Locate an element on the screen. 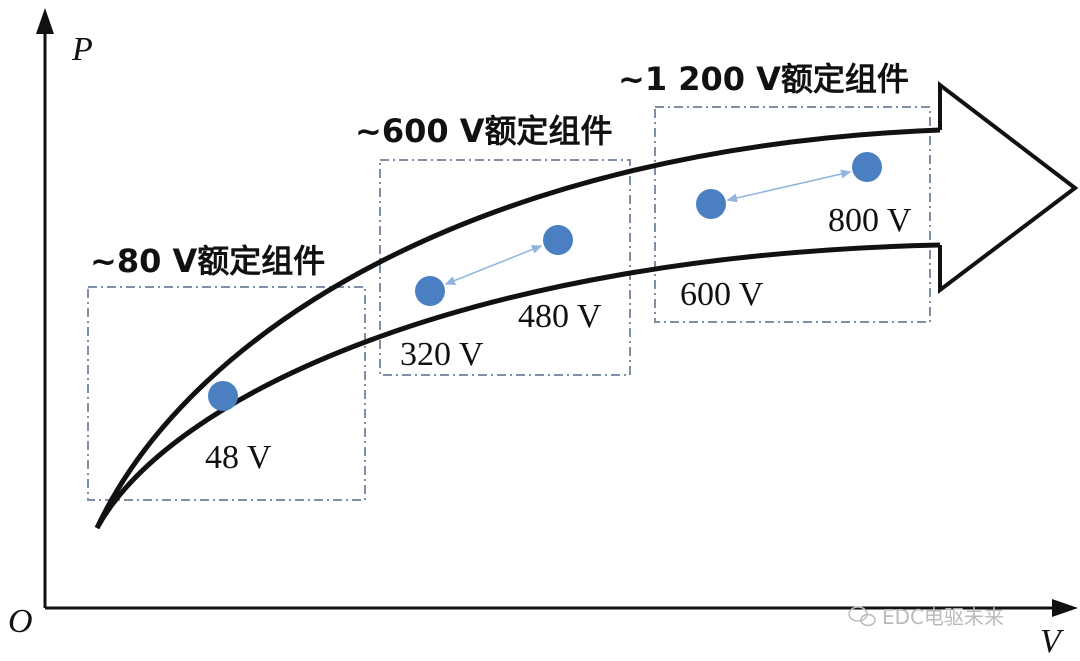 This screenshot has width=1080, height=661. origin-label: O is located at coordinates (20, 621).